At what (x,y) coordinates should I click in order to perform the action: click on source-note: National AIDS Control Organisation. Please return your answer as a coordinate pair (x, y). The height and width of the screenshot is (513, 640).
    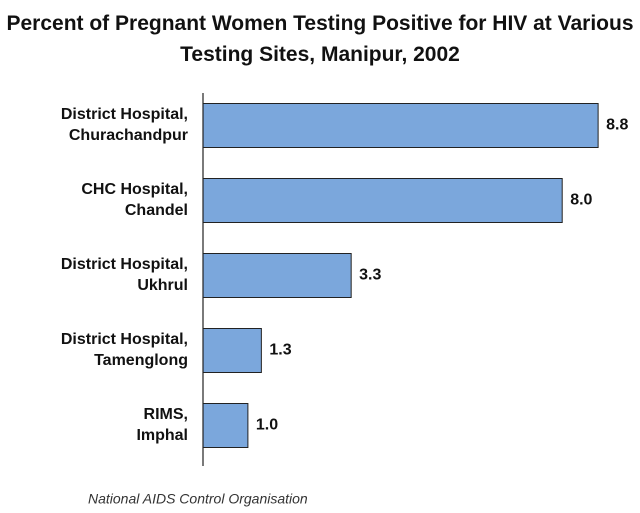
    Looking at the image, I should click on (198, 499).